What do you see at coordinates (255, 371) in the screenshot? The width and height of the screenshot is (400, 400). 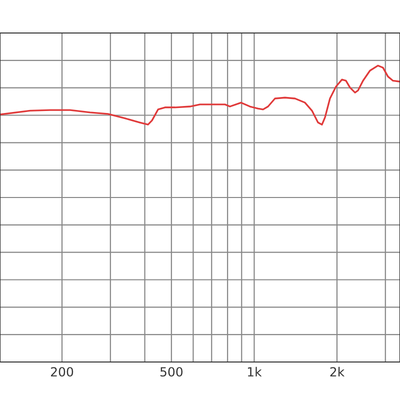 I see `x-tick-label: 1k` at bounding box center [255, 371].